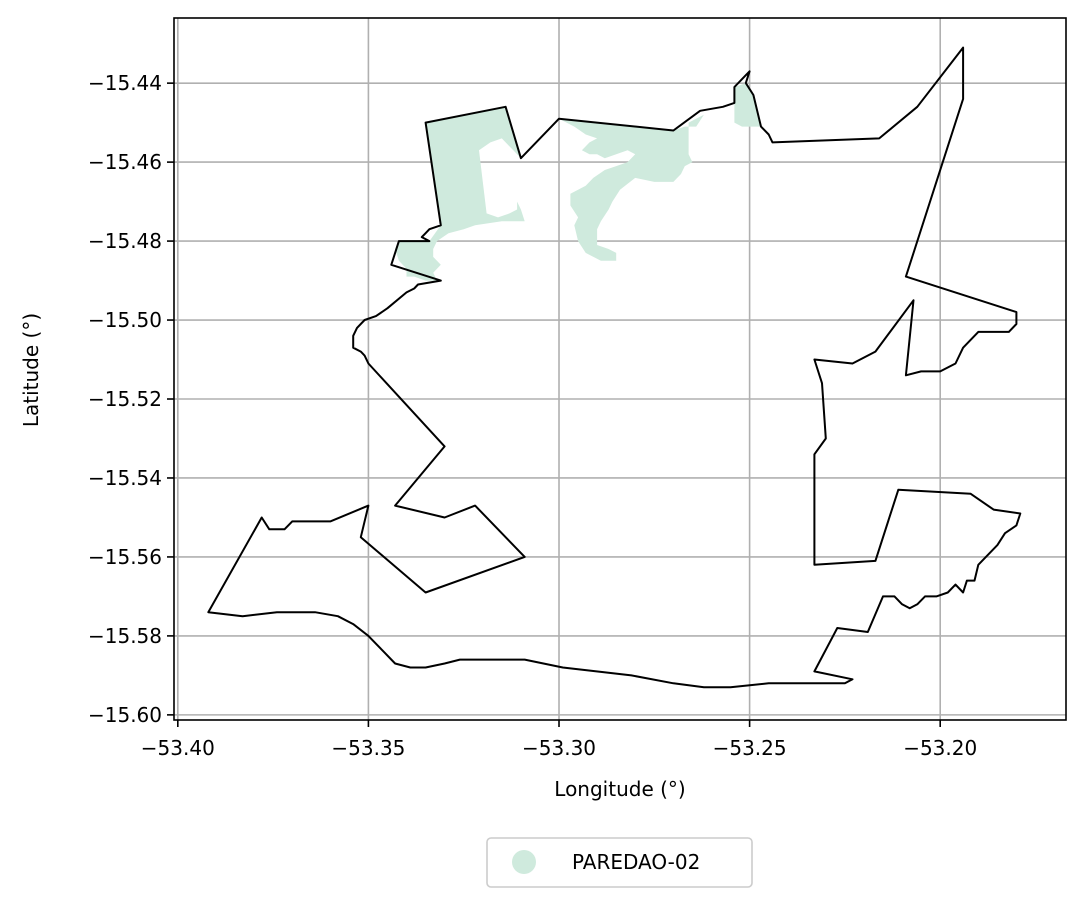 The height and width of the screenshot is (906, 1085). What do you see at coordinates (125, 162) in the screenshot?
I see `y-tick-label: −15.46` at bounding box center [125, 162].